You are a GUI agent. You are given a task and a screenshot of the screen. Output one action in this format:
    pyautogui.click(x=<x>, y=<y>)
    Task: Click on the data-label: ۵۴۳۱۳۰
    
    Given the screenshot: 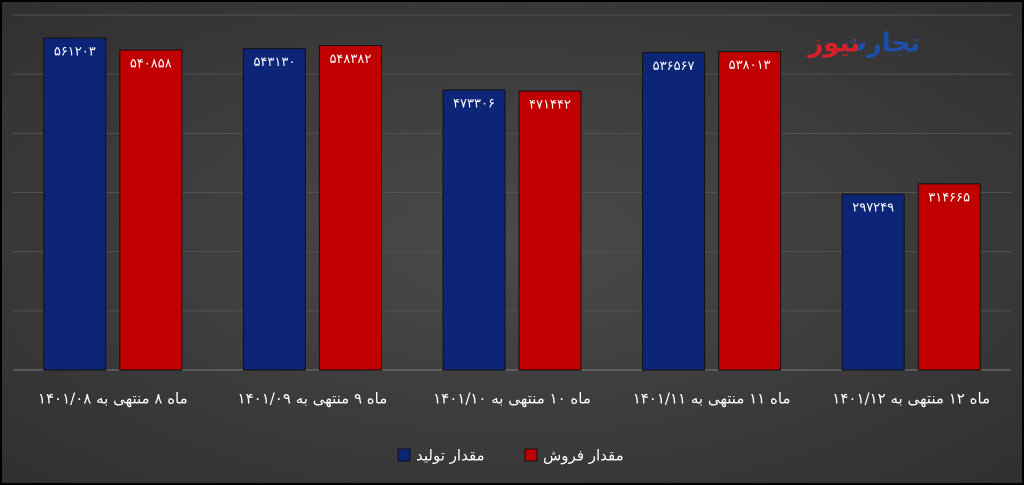 What is the action you would take?
    pyautogui.click(x=274, y=62)
    